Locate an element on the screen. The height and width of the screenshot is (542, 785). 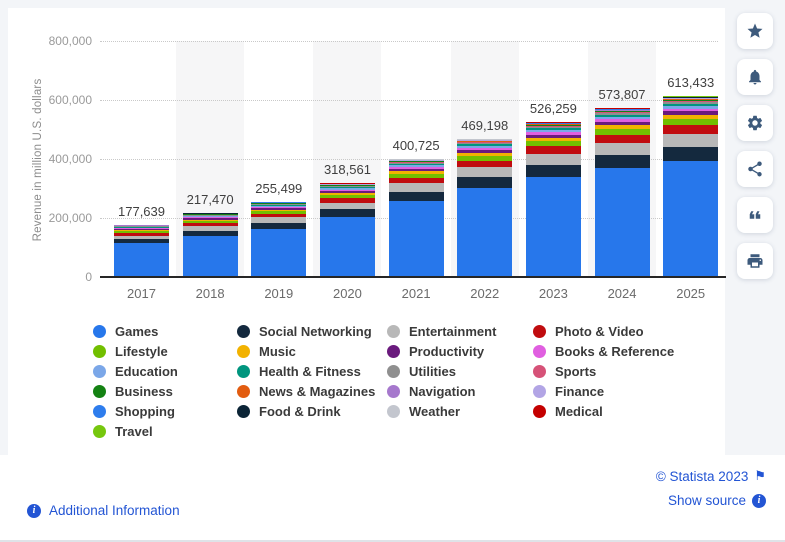
legend-item-entertainment: Entertainment is located at coordinates (441, 331).